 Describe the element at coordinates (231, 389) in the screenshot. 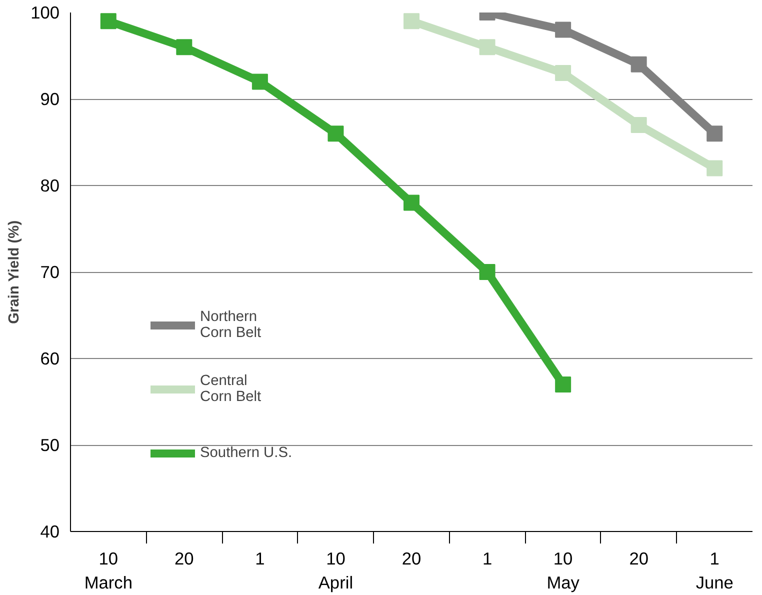

I see `legend-label: Central Corn Belt` at that location.